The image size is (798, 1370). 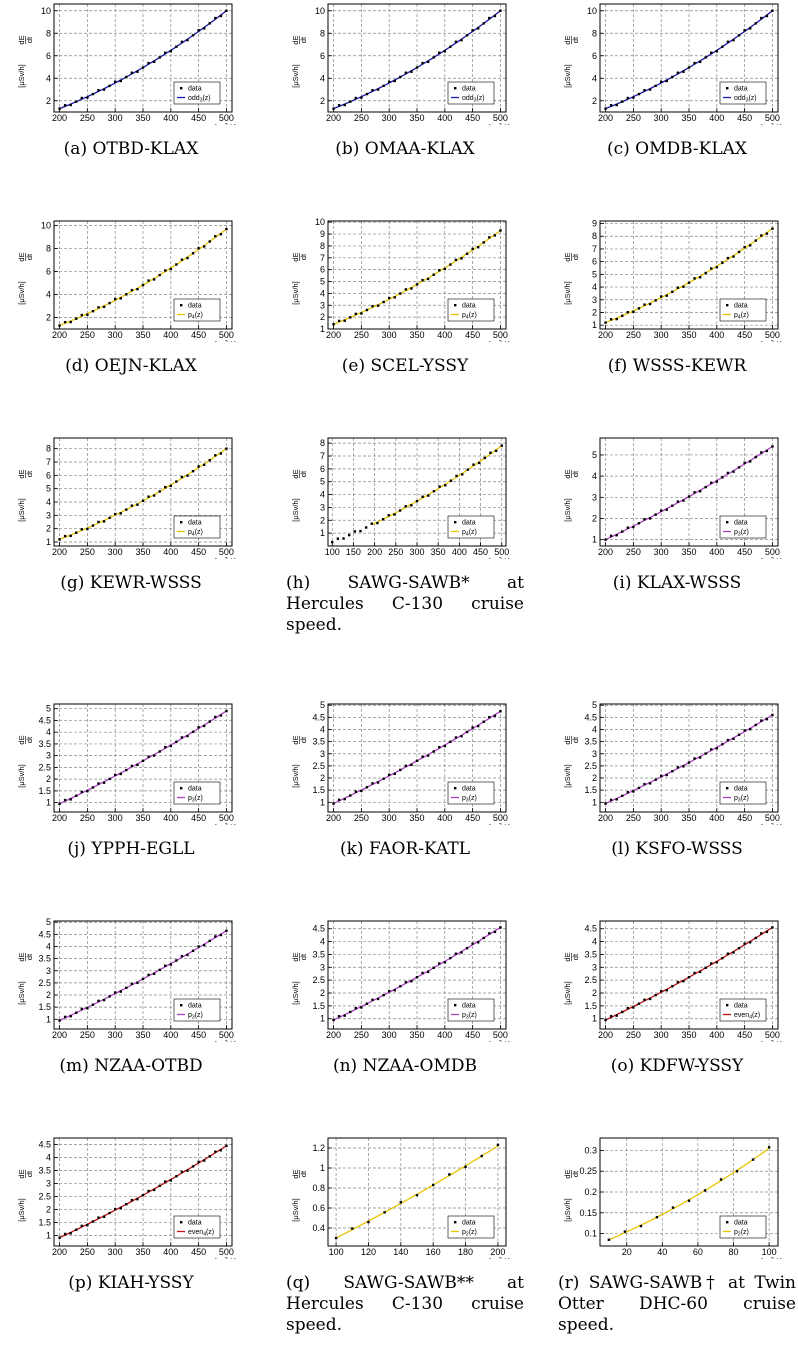 I want to click on y-axis-unit: [μSv/h], so click(x=567, y=293).